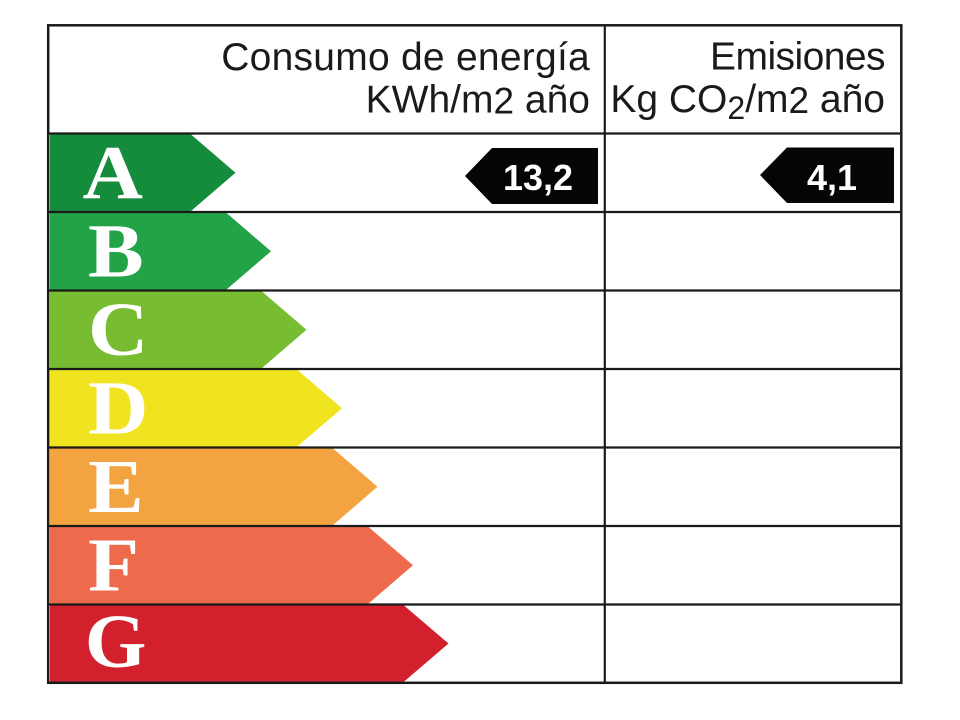 This screenshot has height=720, width=960. Describe the element at coordinates (405, 57) in the screenshot. I see `svg-text: Consumo de energía` at that location.